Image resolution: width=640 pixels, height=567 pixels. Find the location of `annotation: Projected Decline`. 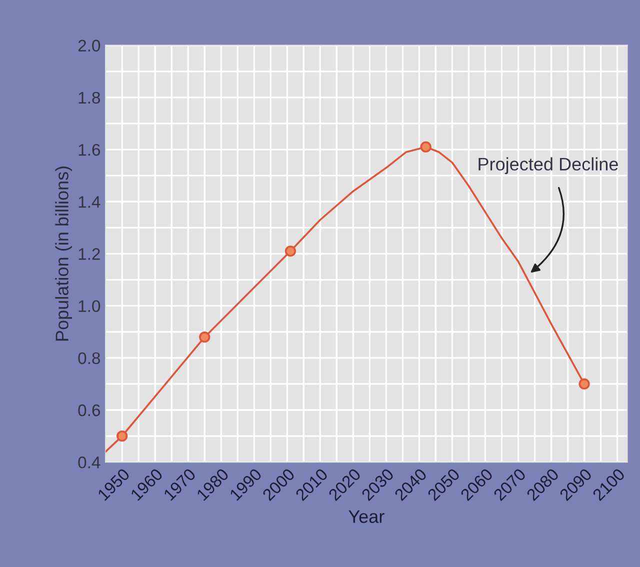

annotation: Projected Decline is located at coordinates (548, 165).